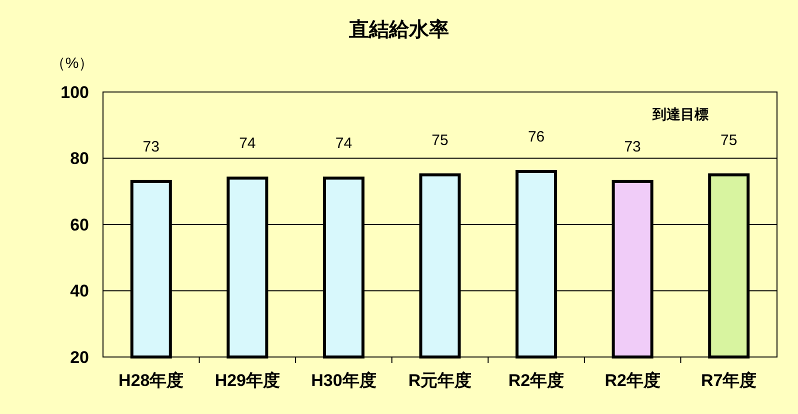 This screenshot has width=798, height=414. I want to click on y-axis-title: （%）, so click(72, 63).